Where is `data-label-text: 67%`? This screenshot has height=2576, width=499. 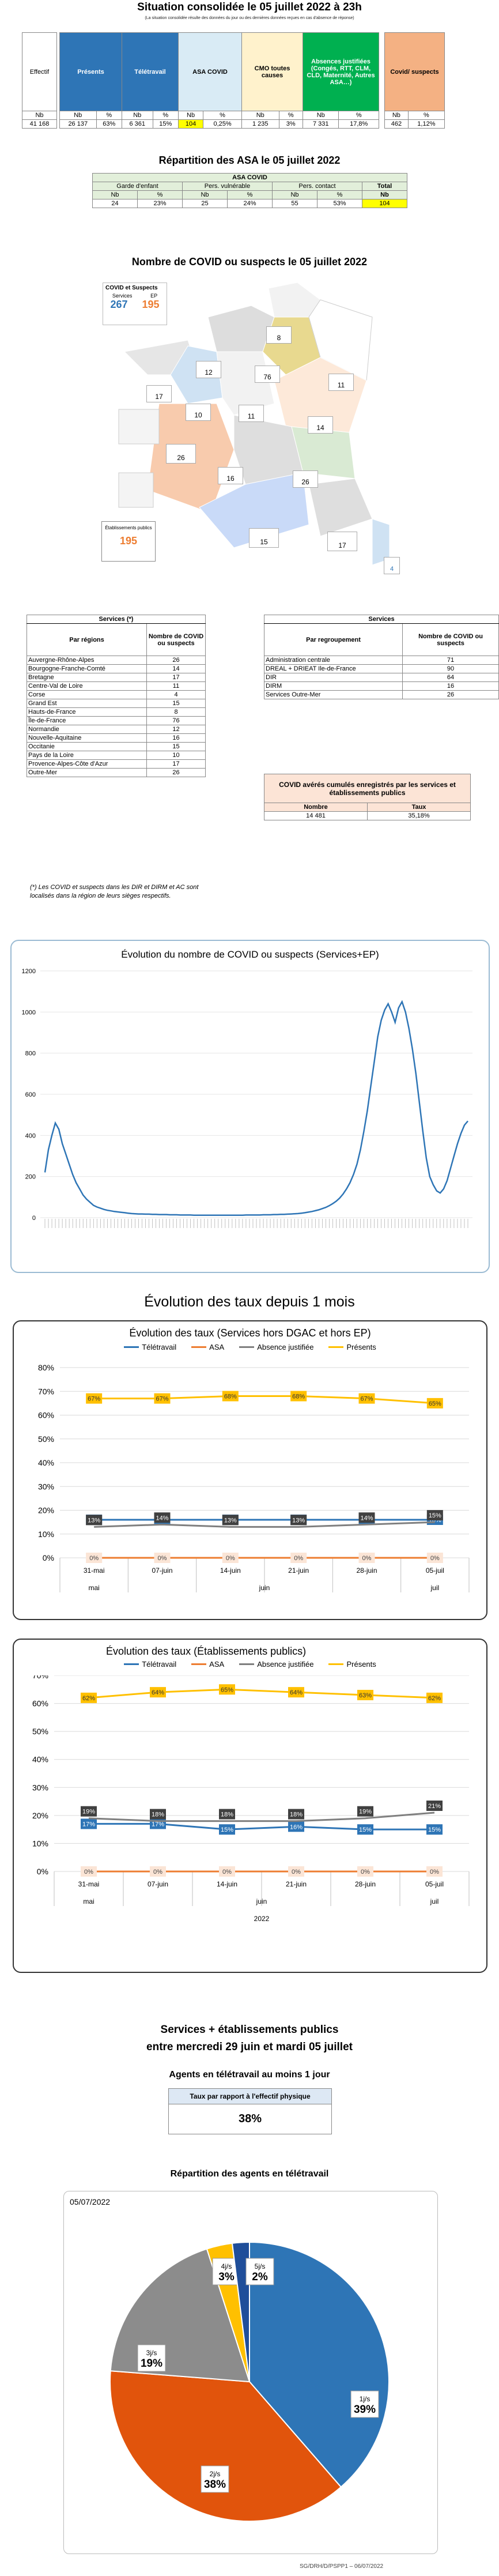
data-label-text: 67% is located at coordinates (94, 1399).